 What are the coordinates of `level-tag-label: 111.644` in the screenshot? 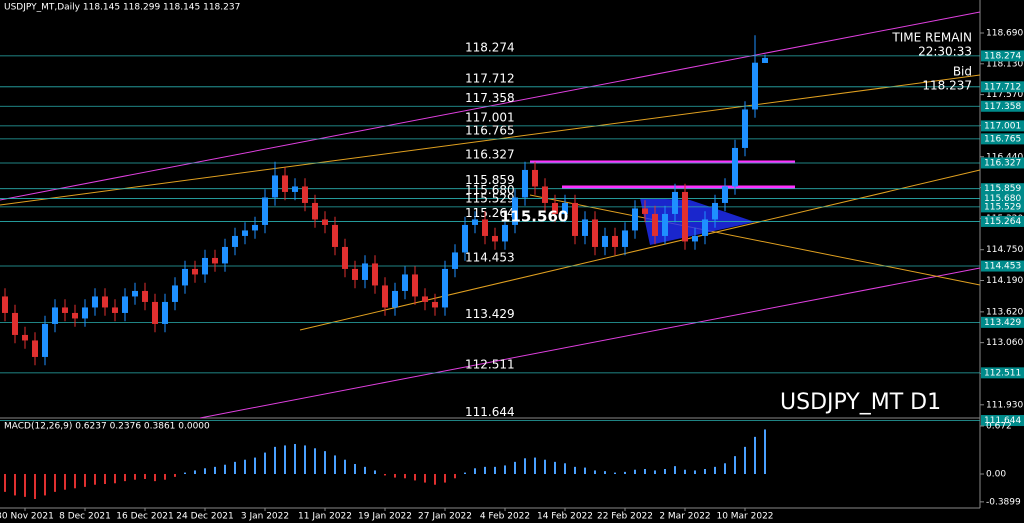 It's located at (1002, 421).